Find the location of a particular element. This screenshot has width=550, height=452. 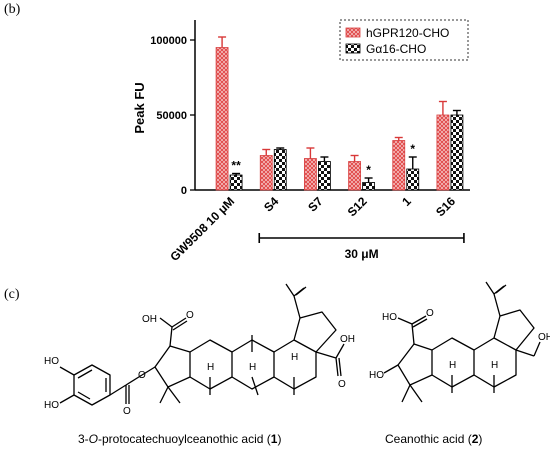

caption-compound-1: 3-O-protocatechuoylceanothic acid (1) is located at coordinates (179, 439).